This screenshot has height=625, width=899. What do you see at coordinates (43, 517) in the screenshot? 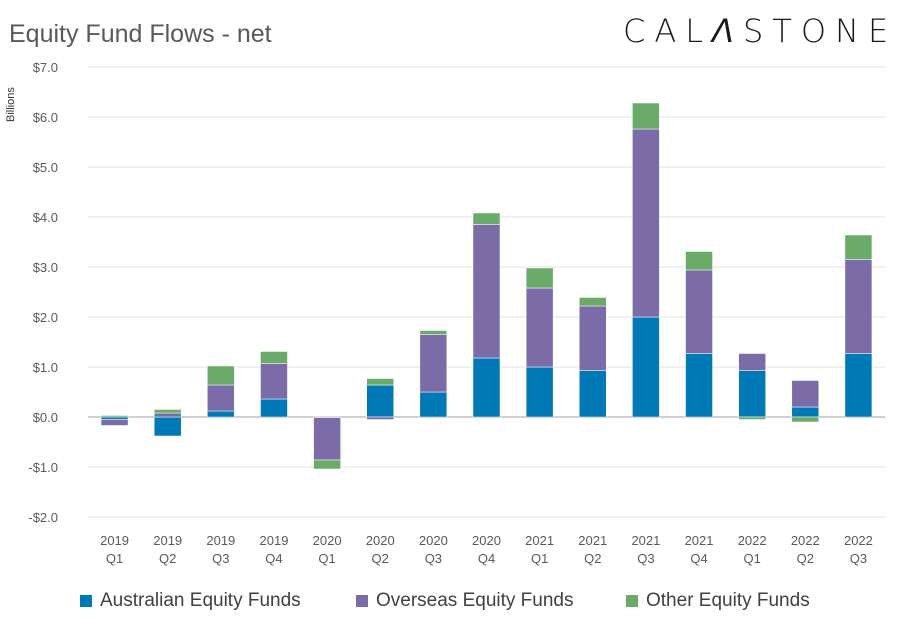
I see `y-tick-label: -$2.0` at bounding box center [43, 517].